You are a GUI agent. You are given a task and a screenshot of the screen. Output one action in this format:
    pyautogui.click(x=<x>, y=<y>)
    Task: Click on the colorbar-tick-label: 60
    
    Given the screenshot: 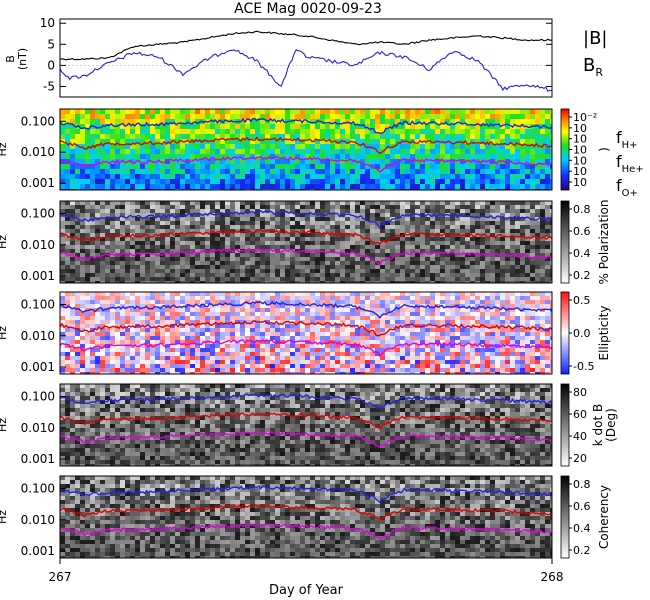 What is the action you would take?
    pyautogui.click(x=580, y=414)
    